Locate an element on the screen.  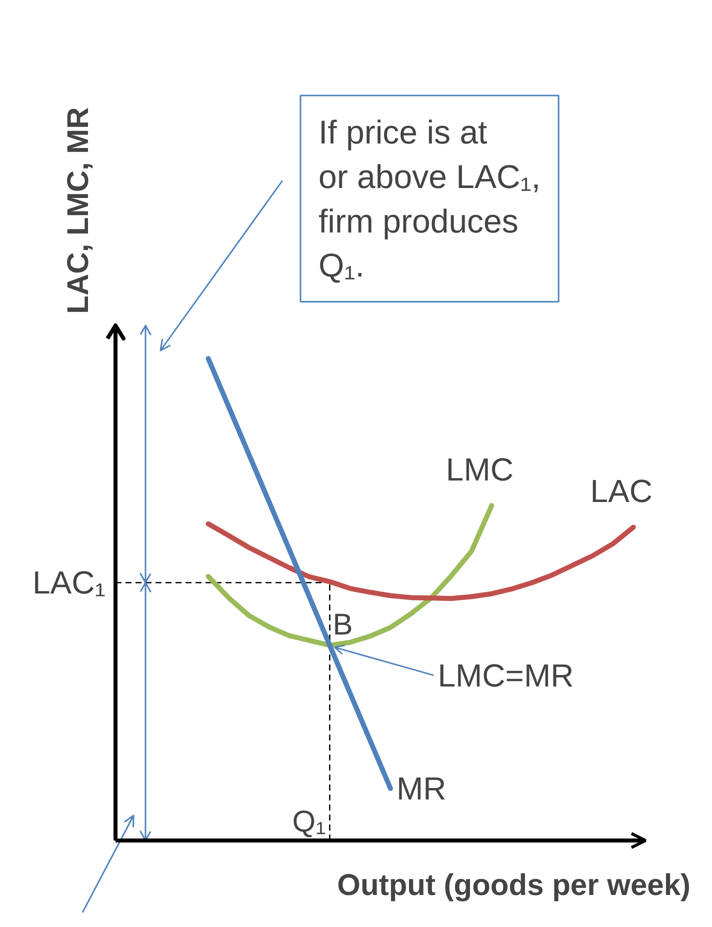
x-axis-title: Output (goods per week) is located at coordinates (514, 885).